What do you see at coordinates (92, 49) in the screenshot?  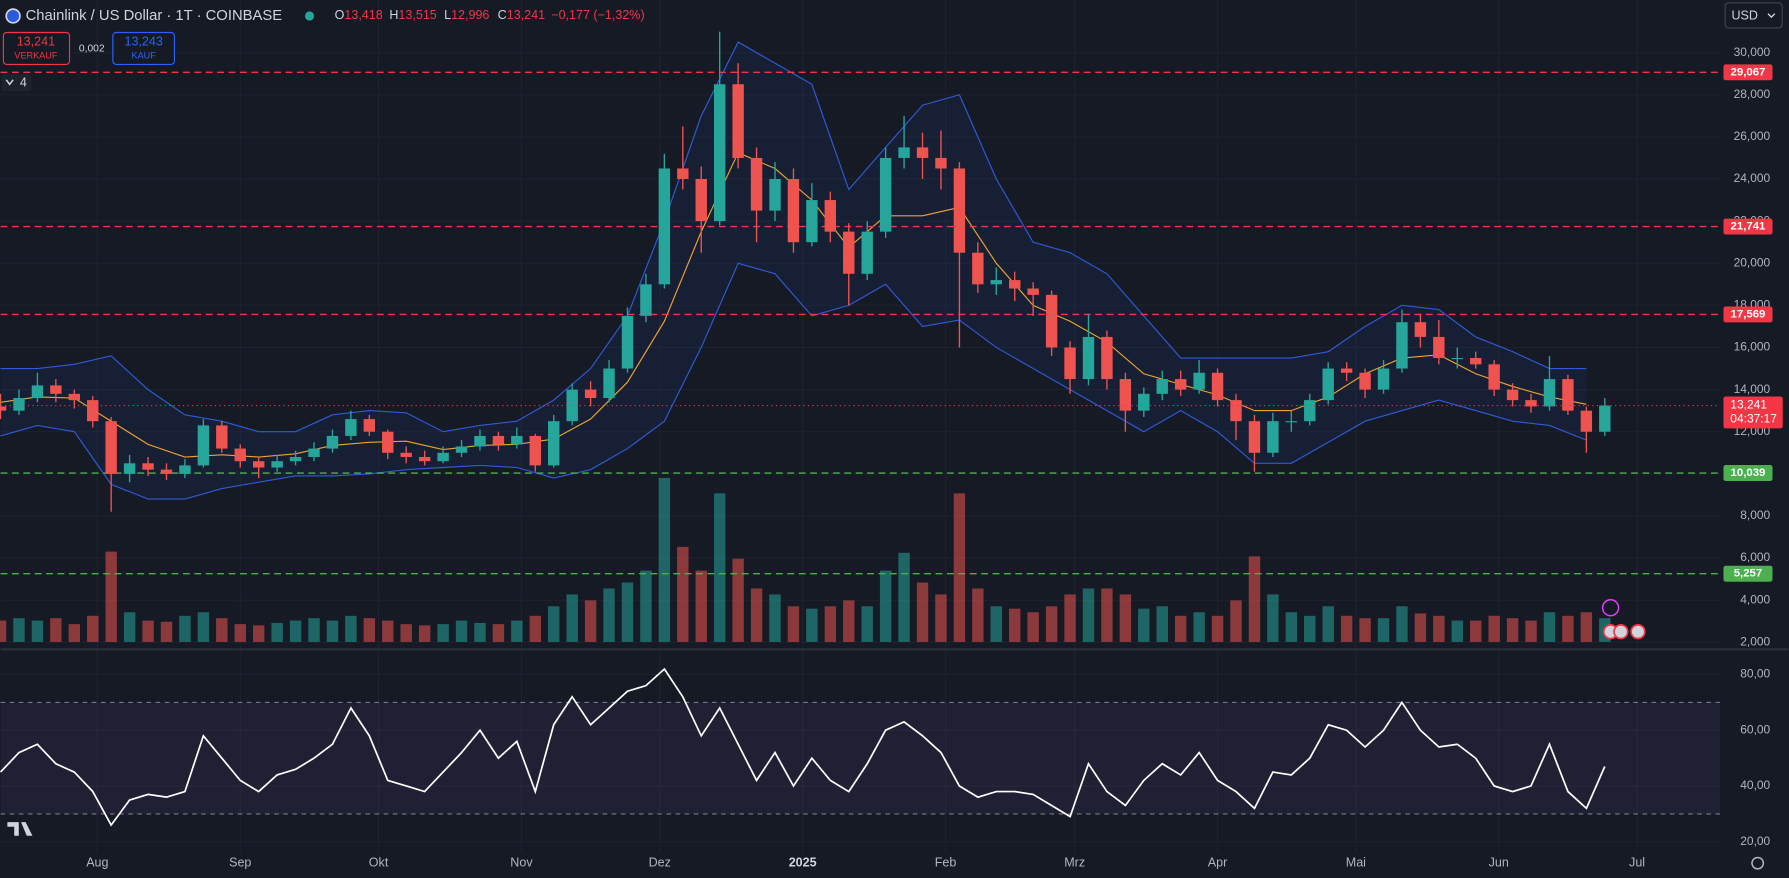 I see `spread: 0,002` at bounding box center [92, 49].